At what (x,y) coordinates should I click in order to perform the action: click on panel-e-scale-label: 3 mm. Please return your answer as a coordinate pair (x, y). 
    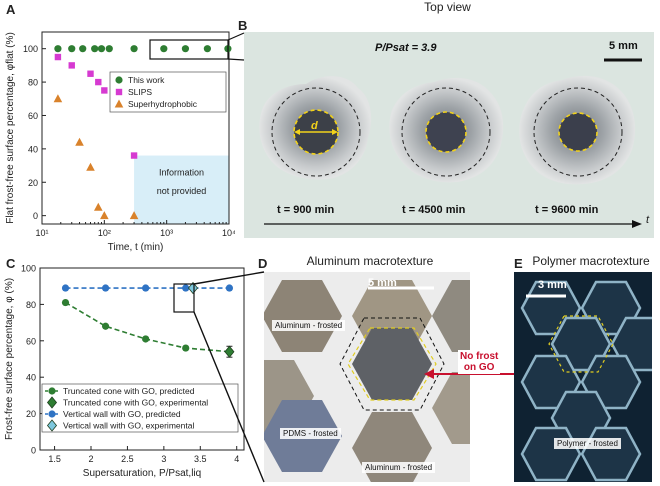
    Looking at the image, I should click on (552, 285).